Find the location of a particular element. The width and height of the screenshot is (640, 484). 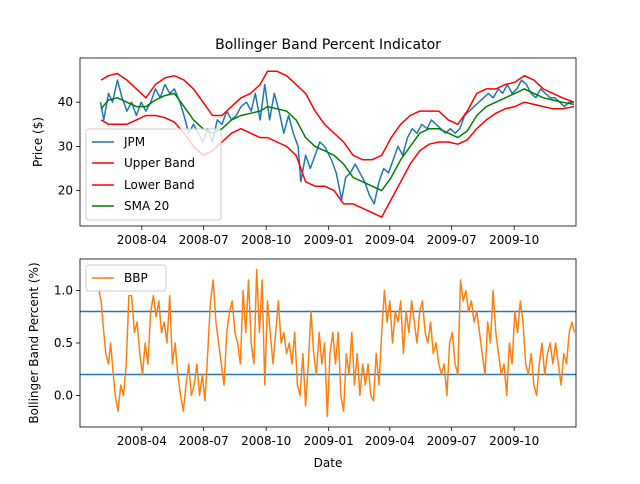

legend-label-sma-20: SMA 20 is located at coordinates (146, 206).